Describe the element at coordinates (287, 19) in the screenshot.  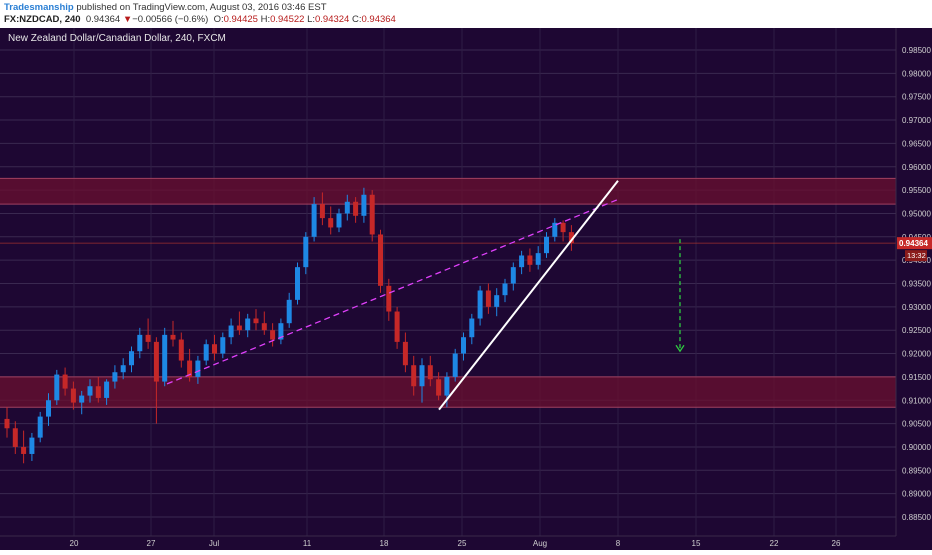
I see `high-value: 0.94522` at that location.